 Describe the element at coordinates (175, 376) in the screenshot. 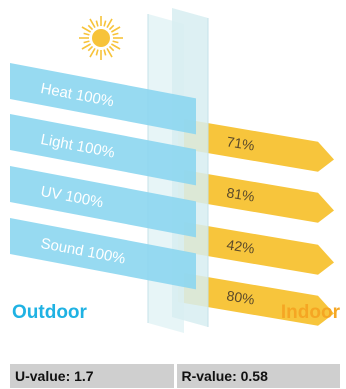

I see `thermal-values-table: U-value: 1.7 R-value: 0.58` at that location.